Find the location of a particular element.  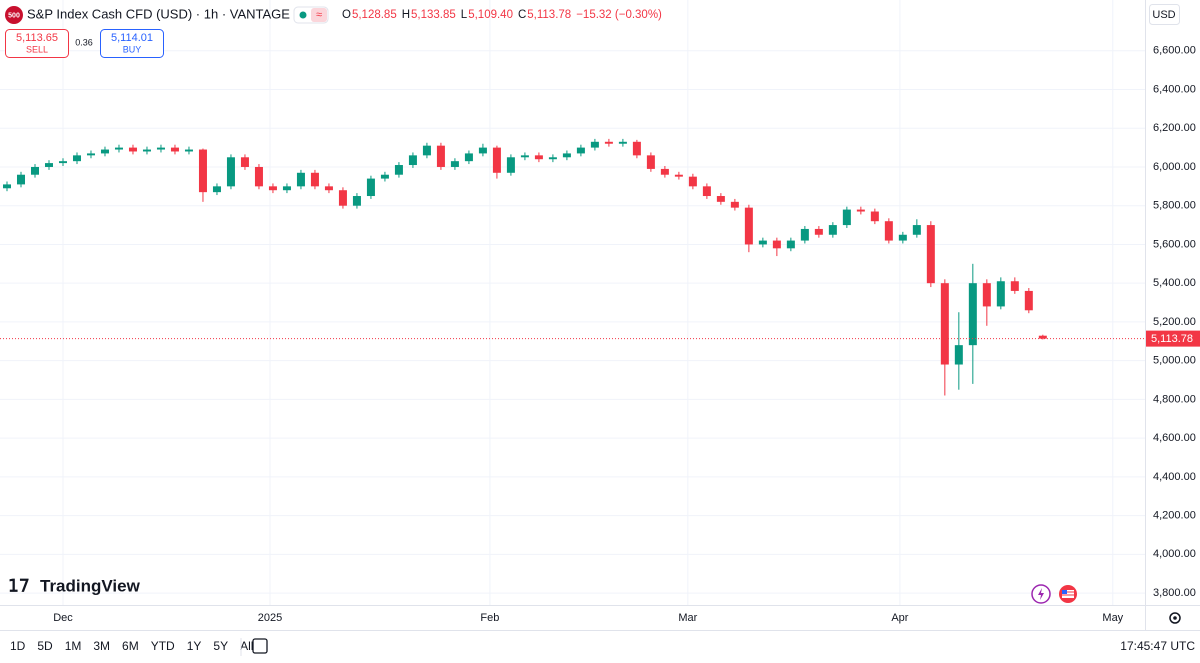

timeframe-toolbar: 1D 5D 1M 3M 6M YTD 1Y 5Y All is located at coordinates (131, 646).